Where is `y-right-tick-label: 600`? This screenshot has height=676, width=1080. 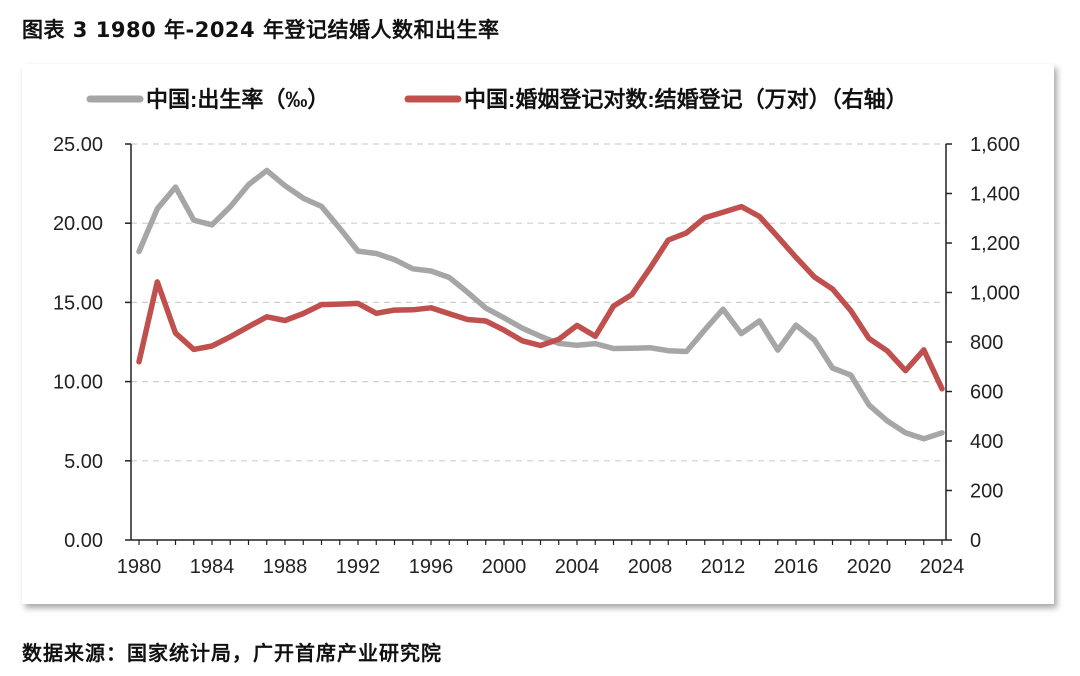 y-right-tick-label: 600 is located at coordinates (986, 393).